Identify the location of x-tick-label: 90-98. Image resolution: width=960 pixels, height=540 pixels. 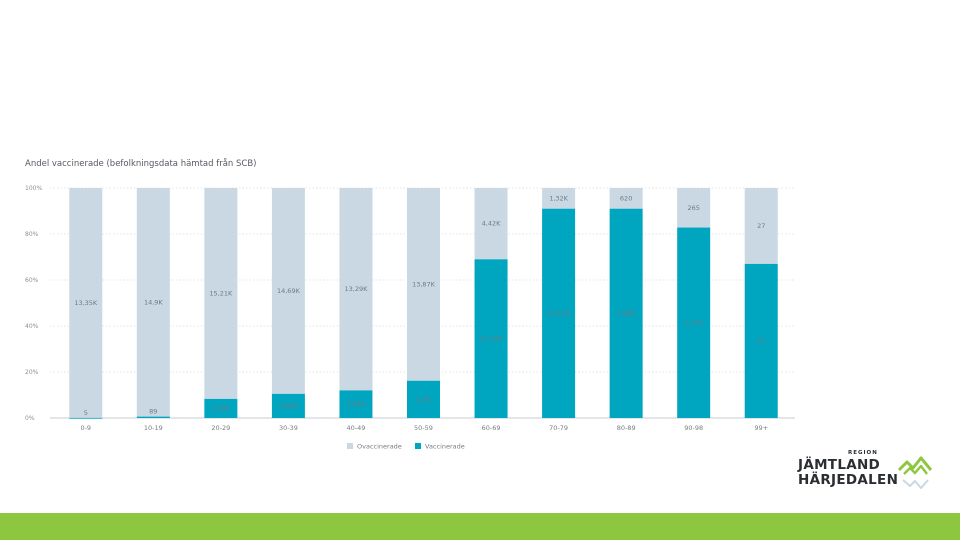
(693, 428).